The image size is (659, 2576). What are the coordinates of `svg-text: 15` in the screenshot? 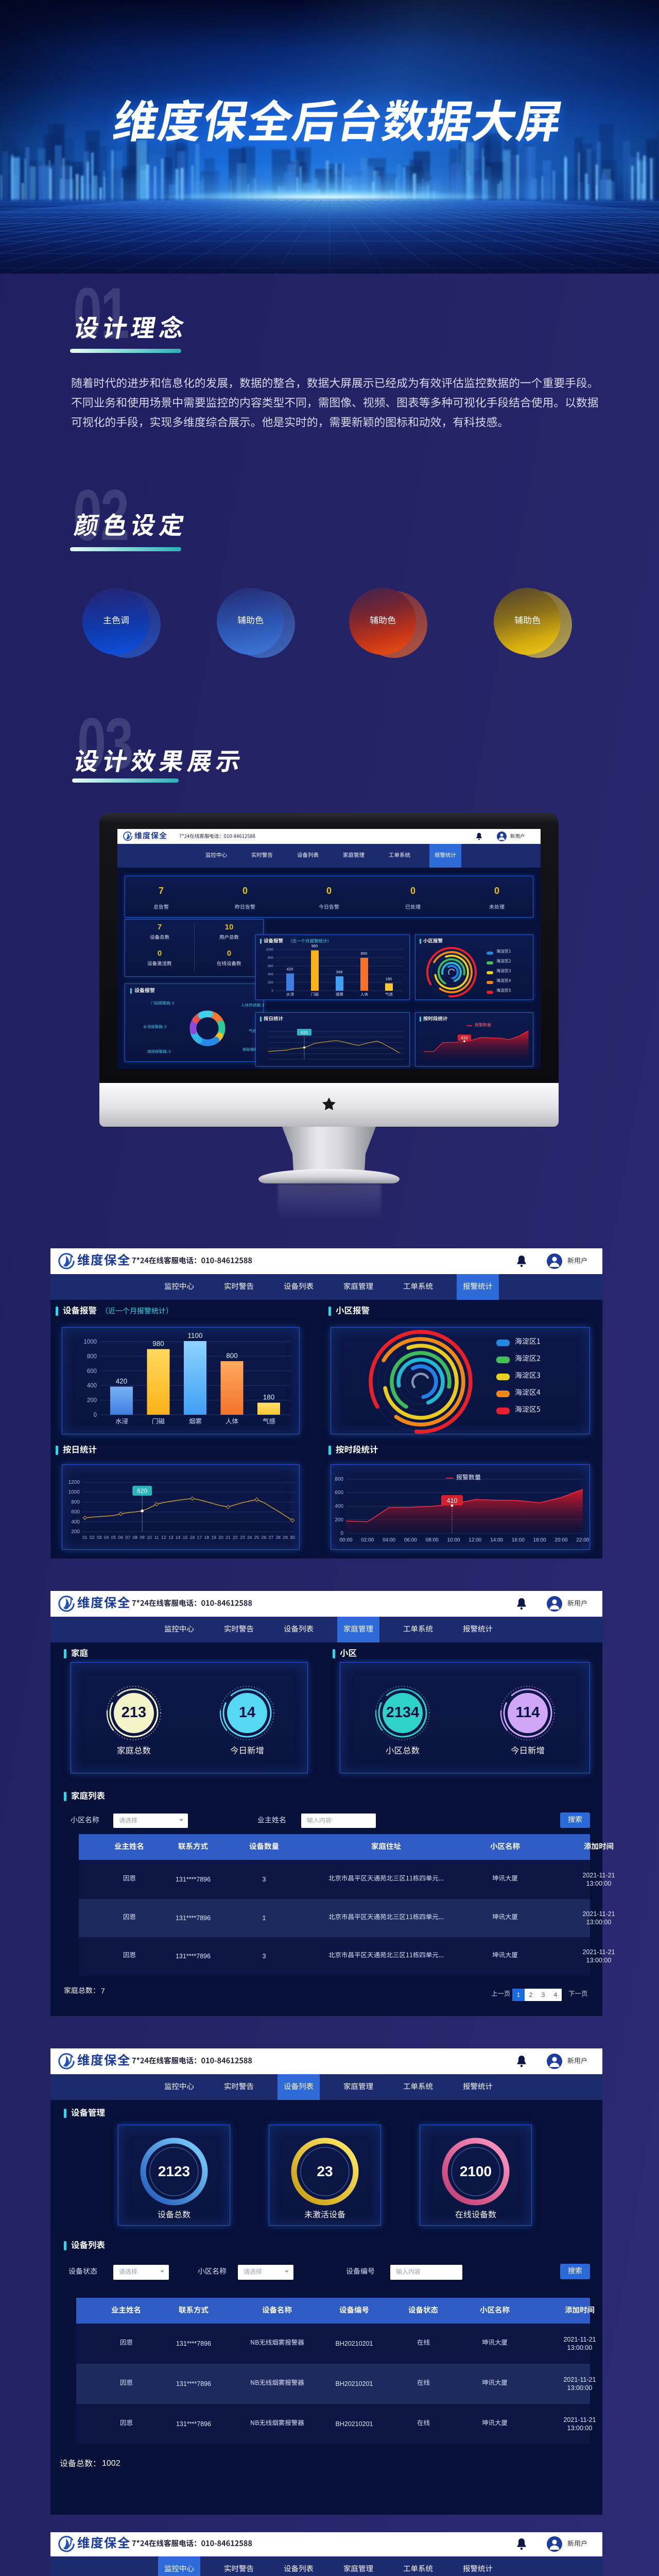 It's located at (186, 1537).